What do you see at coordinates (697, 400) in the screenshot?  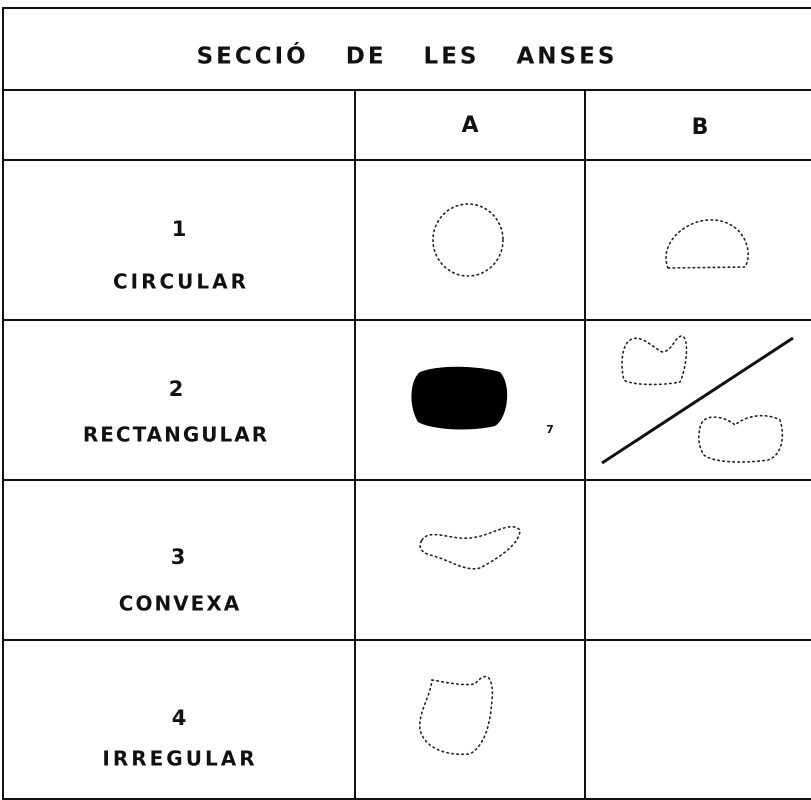 I see `divider` at bounding box center [697, 400].